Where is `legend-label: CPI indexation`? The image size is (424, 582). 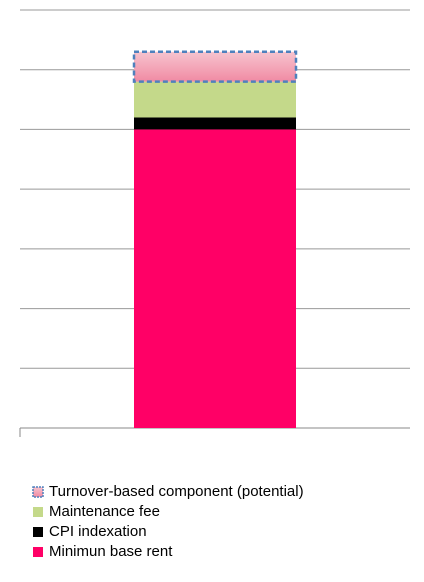 legend-label: CPI indexation is located at coordinates (98, 531).